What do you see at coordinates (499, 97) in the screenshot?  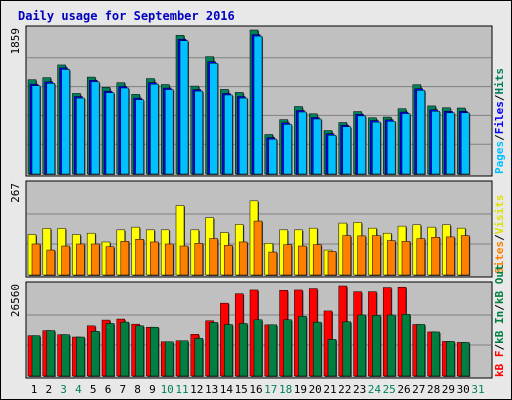 I see `legend-sep-2: /` at bounding box center [499, 97].